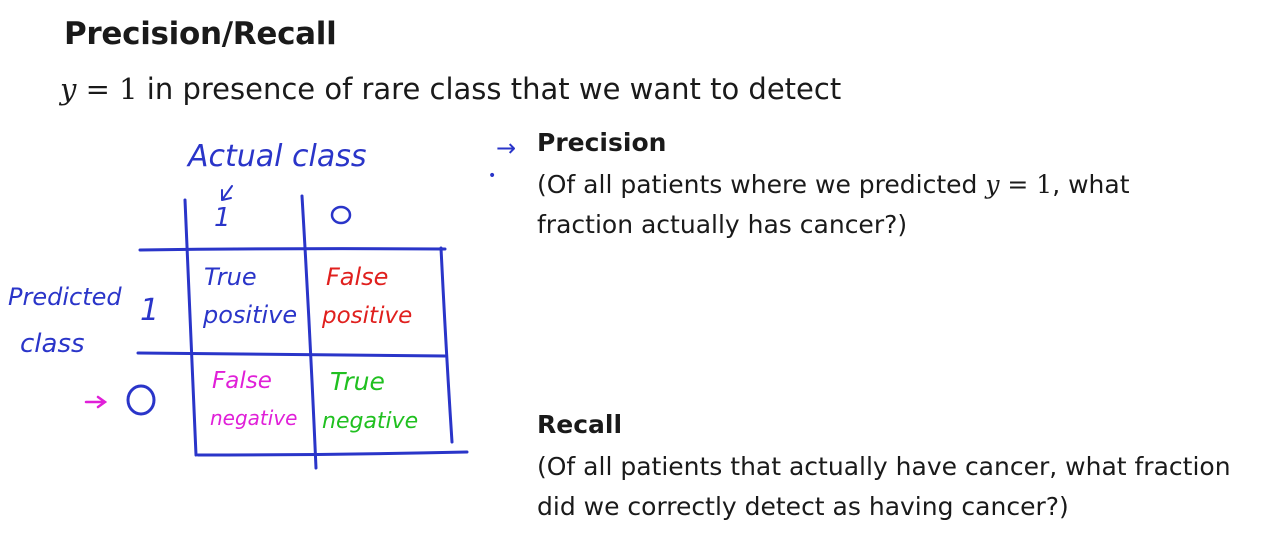  I want to click on predicted-one-label: 1, so click(149, 310).